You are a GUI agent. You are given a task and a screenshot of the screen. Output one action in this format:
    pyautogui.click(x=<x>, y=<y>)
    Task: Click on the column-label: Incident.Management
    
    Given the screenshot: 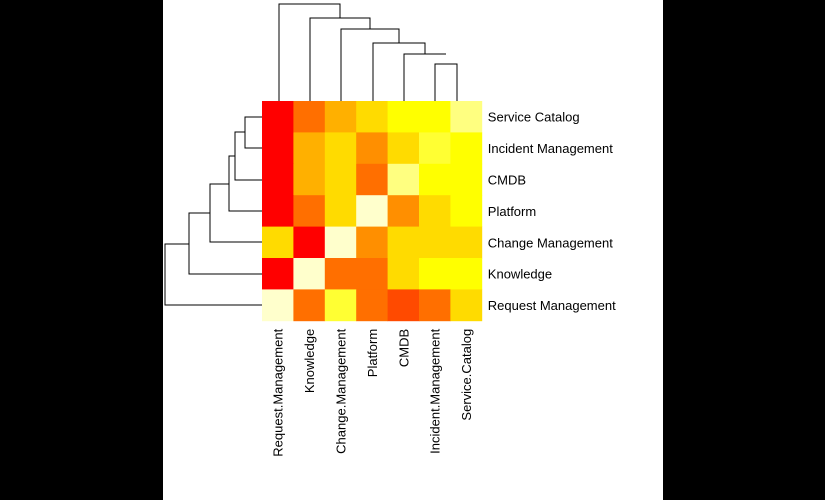 What is the action you would take?
    pyautogui.click(x=435, y=390)
    